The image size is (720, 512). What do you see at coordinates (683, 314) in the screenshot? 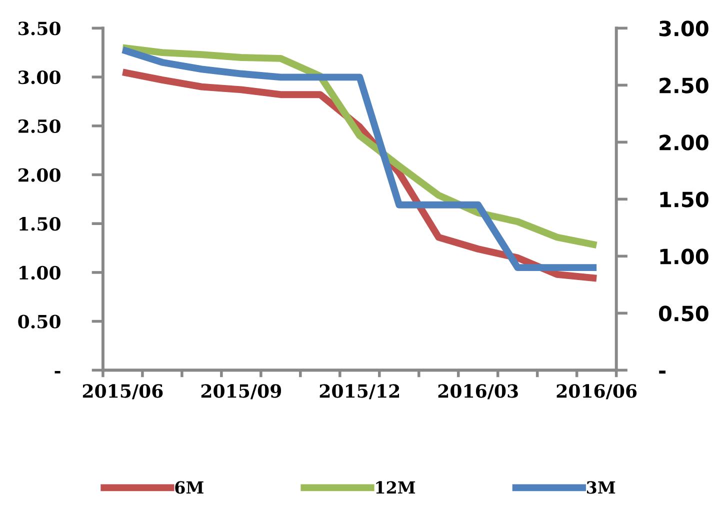
I see `y2-tick-label: 0.50` at bounding box center [683, 314].